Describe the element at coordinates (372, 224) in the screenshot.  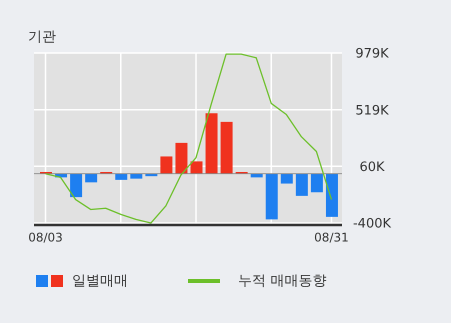
I see `y-tick-label: -400K` at that location.